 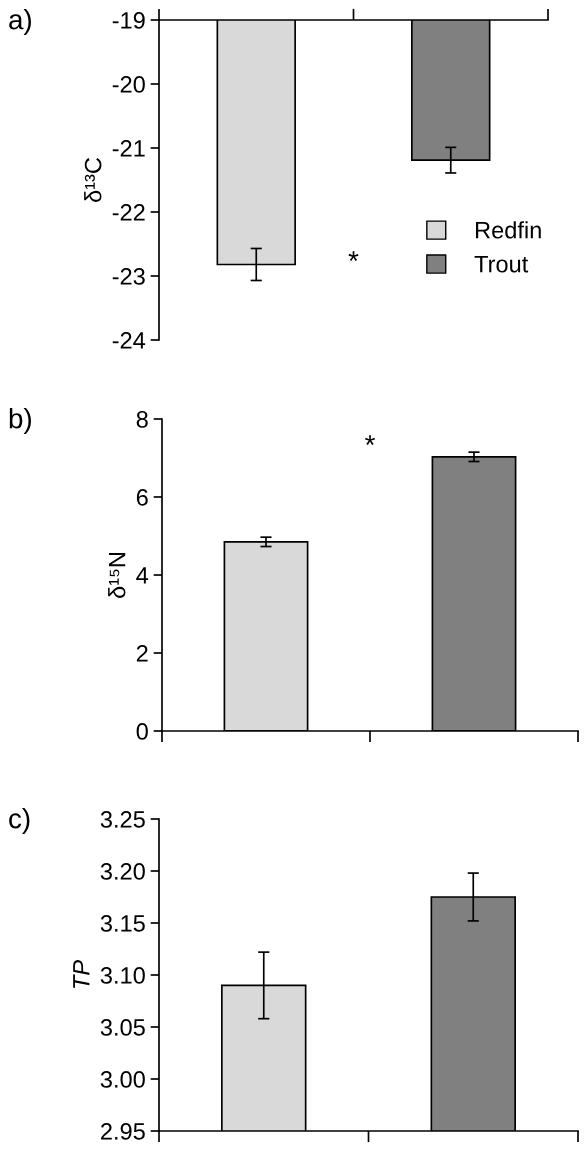 What do you see at coordinates (142, 575) in the screenshot?
I see `y-tick-label: 4` at bounding box center [142, 575].